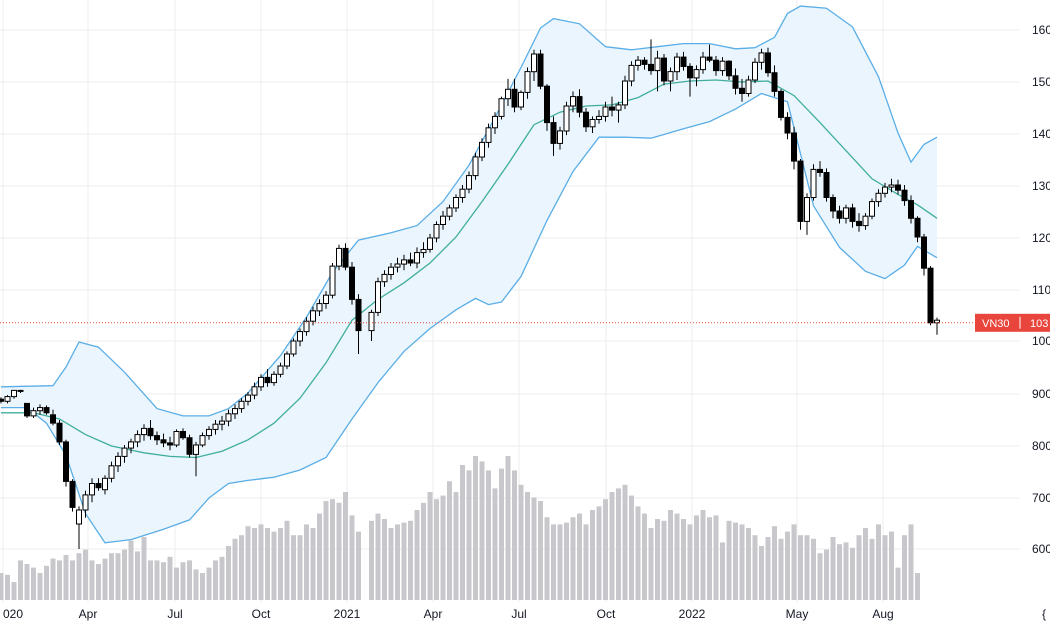 Image resolution: width=1050 pixels, height=630 pixels. I want to click on price-axis: 160 150 140 130 120 110 100 900 800 700 600, so click(1041, 289).